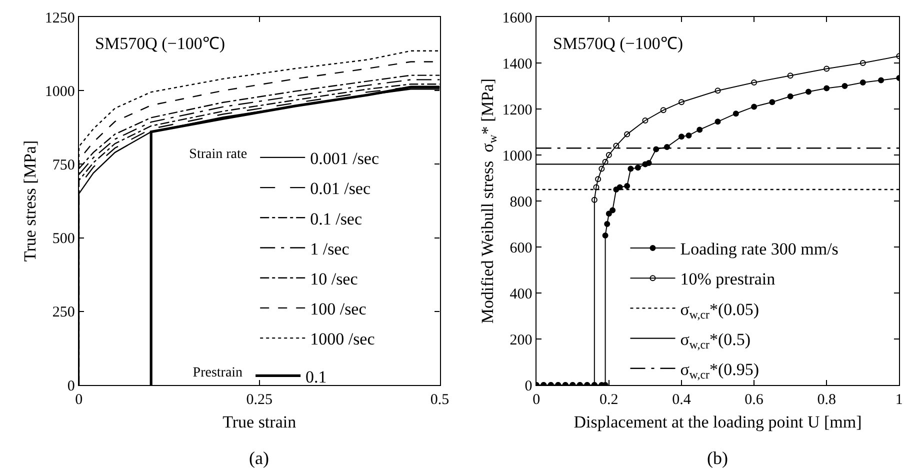  Describe the element at coordinates (259, 458) in the screenshot. I see `text: (a)` at that location.